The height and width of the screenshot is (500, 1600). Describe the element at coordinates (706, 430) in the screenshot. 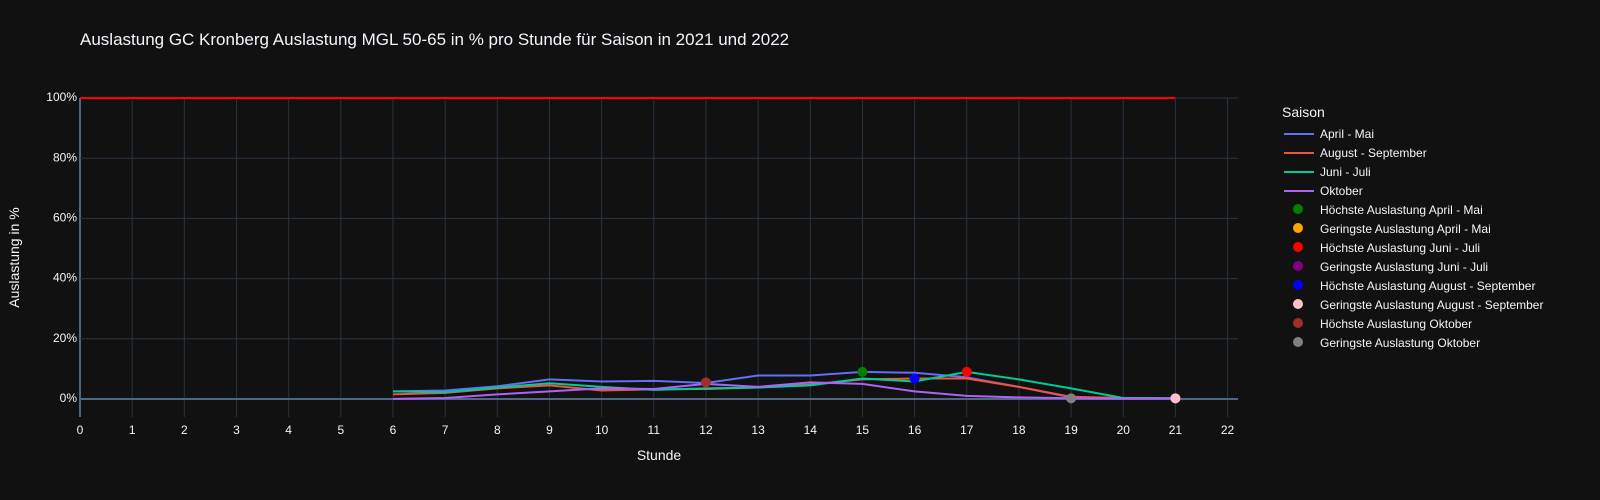

I see `x-tick-label: 12` at that location.